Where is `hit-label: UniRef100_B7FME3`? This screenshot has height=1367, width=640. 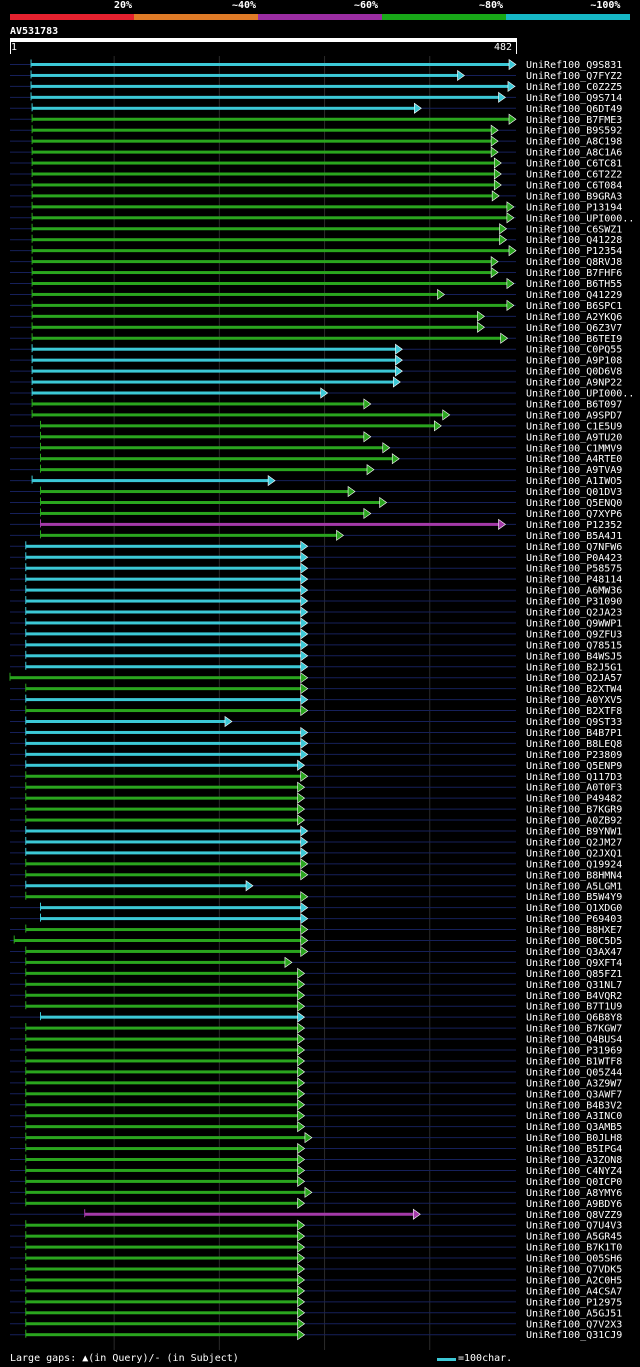 hit-label: UniRef100_B7FME3 is located at coordinates (574, 120).